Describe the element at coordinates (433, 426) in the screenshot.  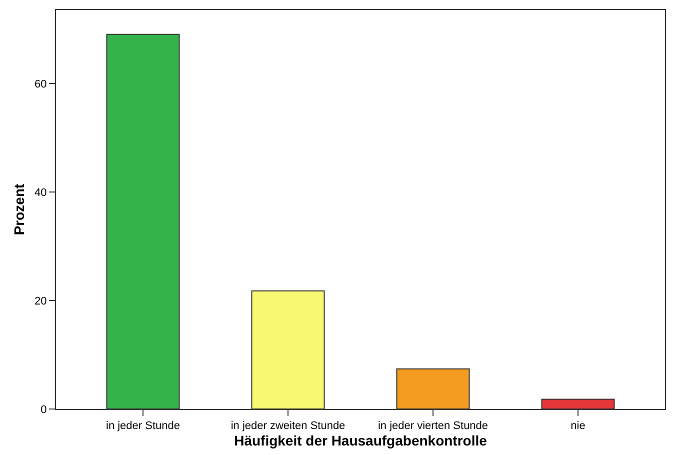
I see `x-tick-label: in jeder vierten Stunde` at that location.